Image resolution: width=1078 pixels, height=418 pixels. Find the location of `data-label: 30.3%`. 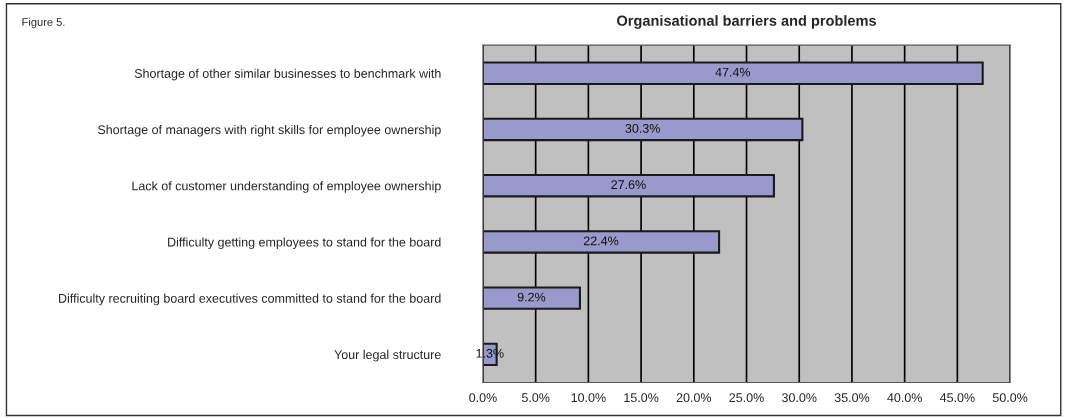

data-label: 30.3% is located at coordinates (642, 128).